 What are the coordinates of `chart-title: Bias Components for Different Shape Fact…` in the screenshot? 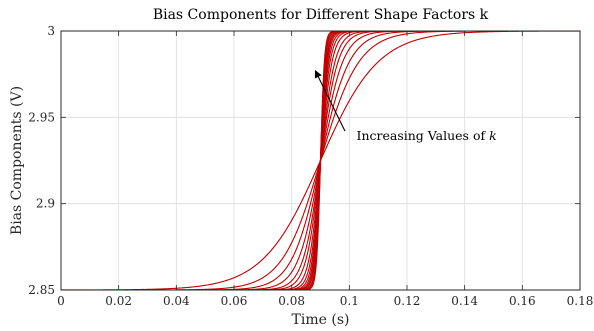 It's located at (321, 15).